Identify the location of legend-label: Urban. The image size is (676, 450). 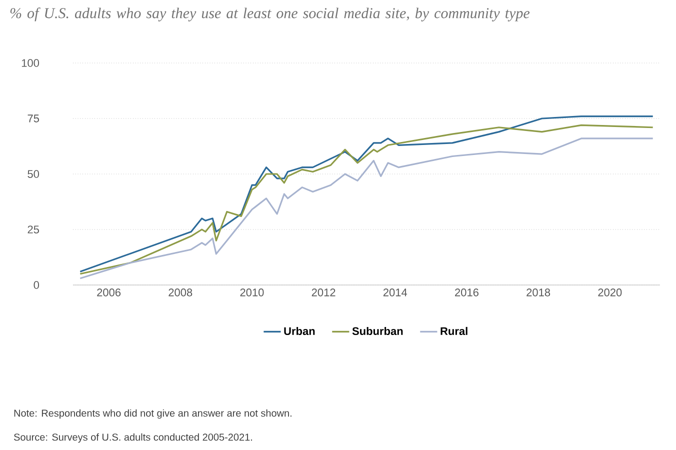
(299, 331).